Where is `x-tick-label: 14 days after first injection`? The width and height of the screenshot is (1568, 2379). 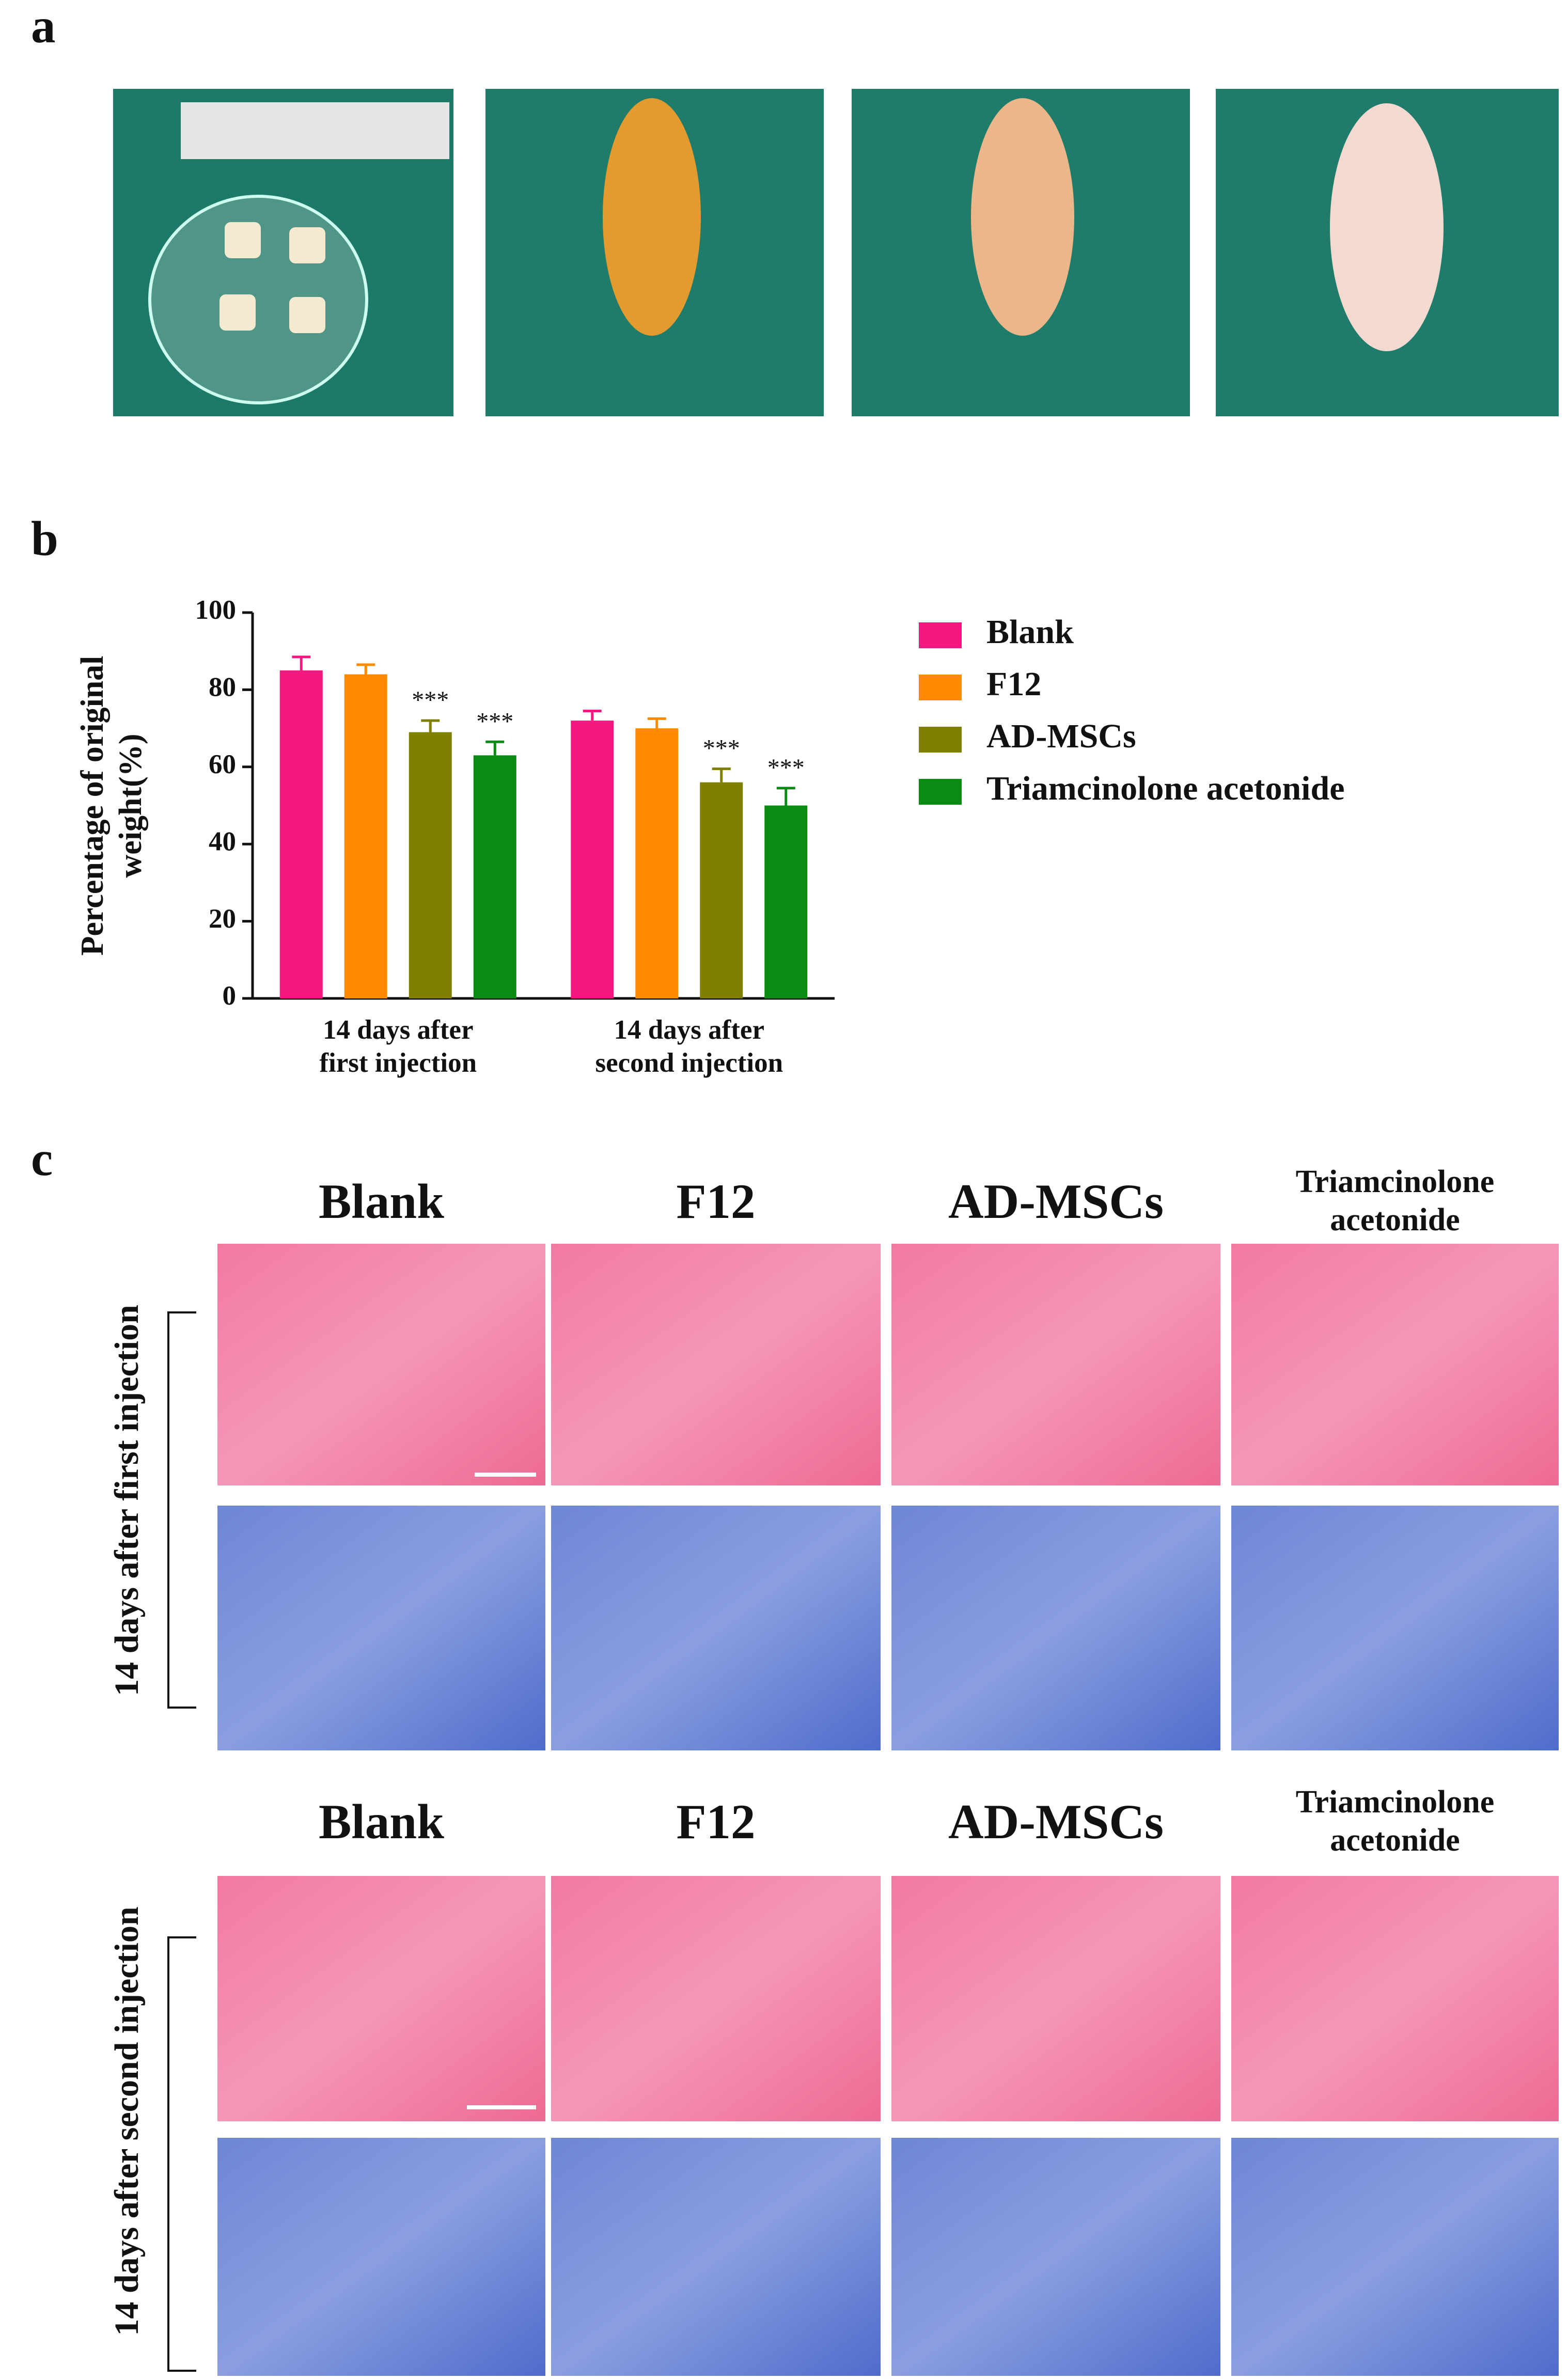 x-tick-label: 14 days after first injection is located at coordinates (398, 1046).